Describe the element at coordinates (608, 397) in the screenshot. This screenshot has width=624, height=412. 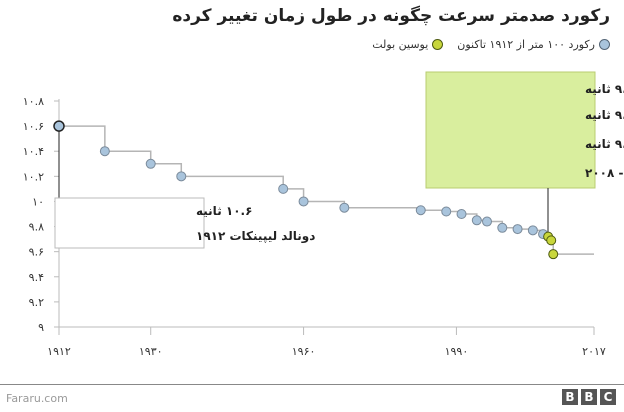
I see `bbc-logo-letter: C` at that location.